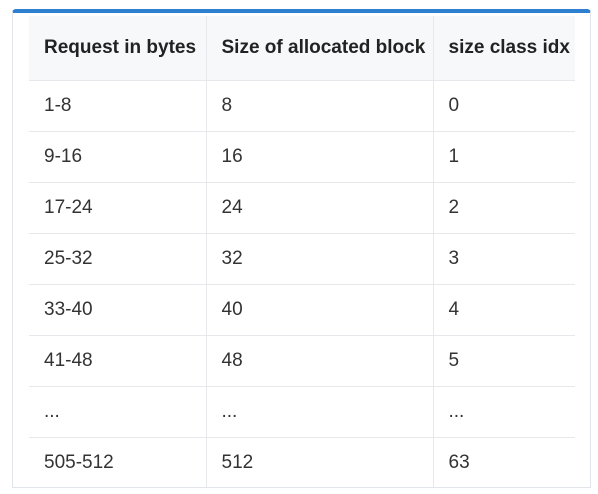 The width and height of the screenshot is (598, 494). I want to click on cell-size-class-idx: 63, so click(503, 462).